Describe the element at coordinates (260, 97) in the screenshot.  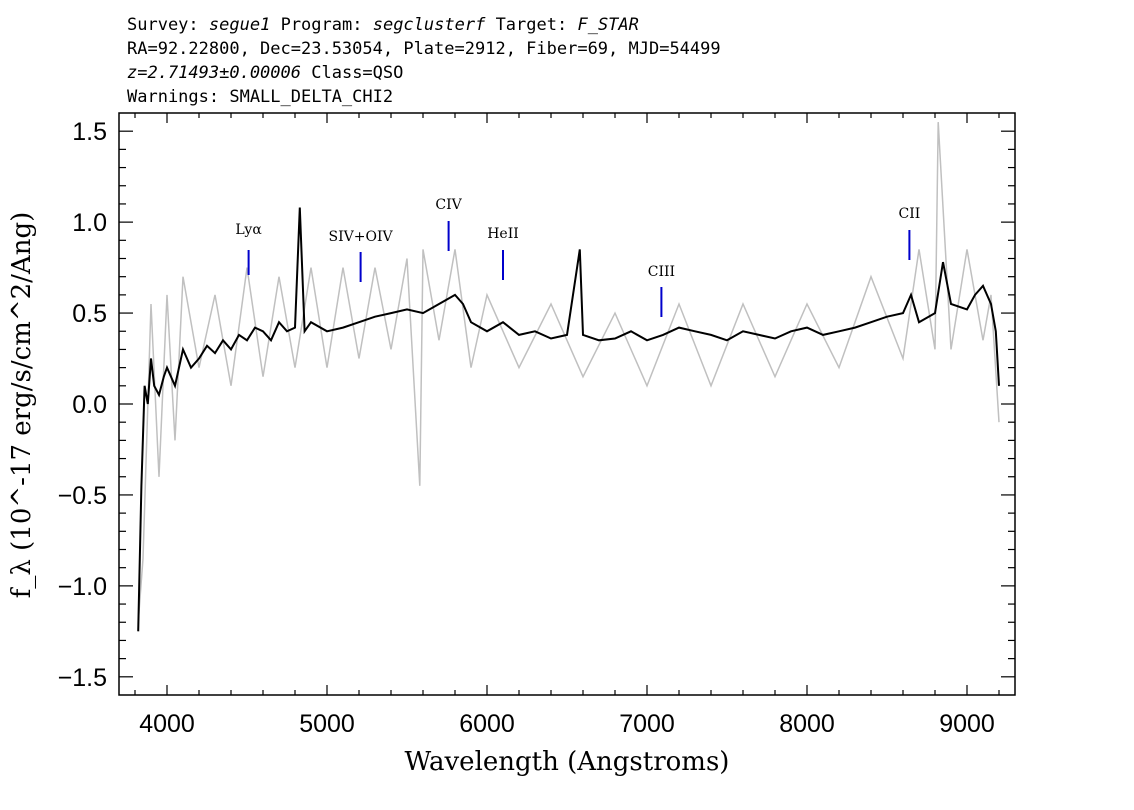
I see `header-line-4: Warnings: SMALL_DELTA_CHI2` at that location.